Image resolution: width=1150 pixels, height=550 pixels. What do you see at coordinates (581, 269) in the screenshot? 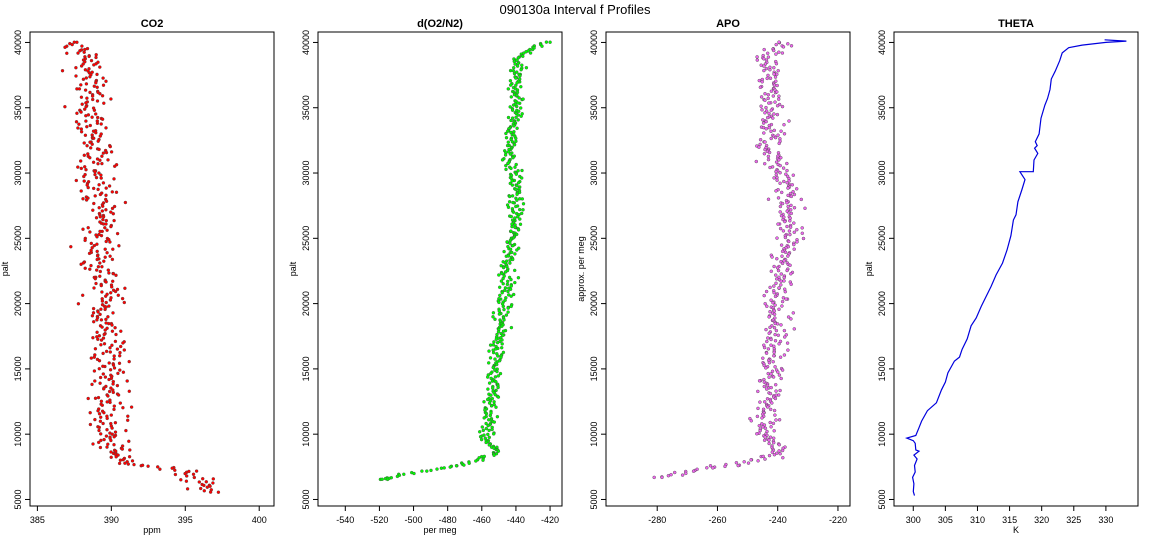
I see `apo-y-axis-label: approx. per meg` at bounding box center [581, 269].